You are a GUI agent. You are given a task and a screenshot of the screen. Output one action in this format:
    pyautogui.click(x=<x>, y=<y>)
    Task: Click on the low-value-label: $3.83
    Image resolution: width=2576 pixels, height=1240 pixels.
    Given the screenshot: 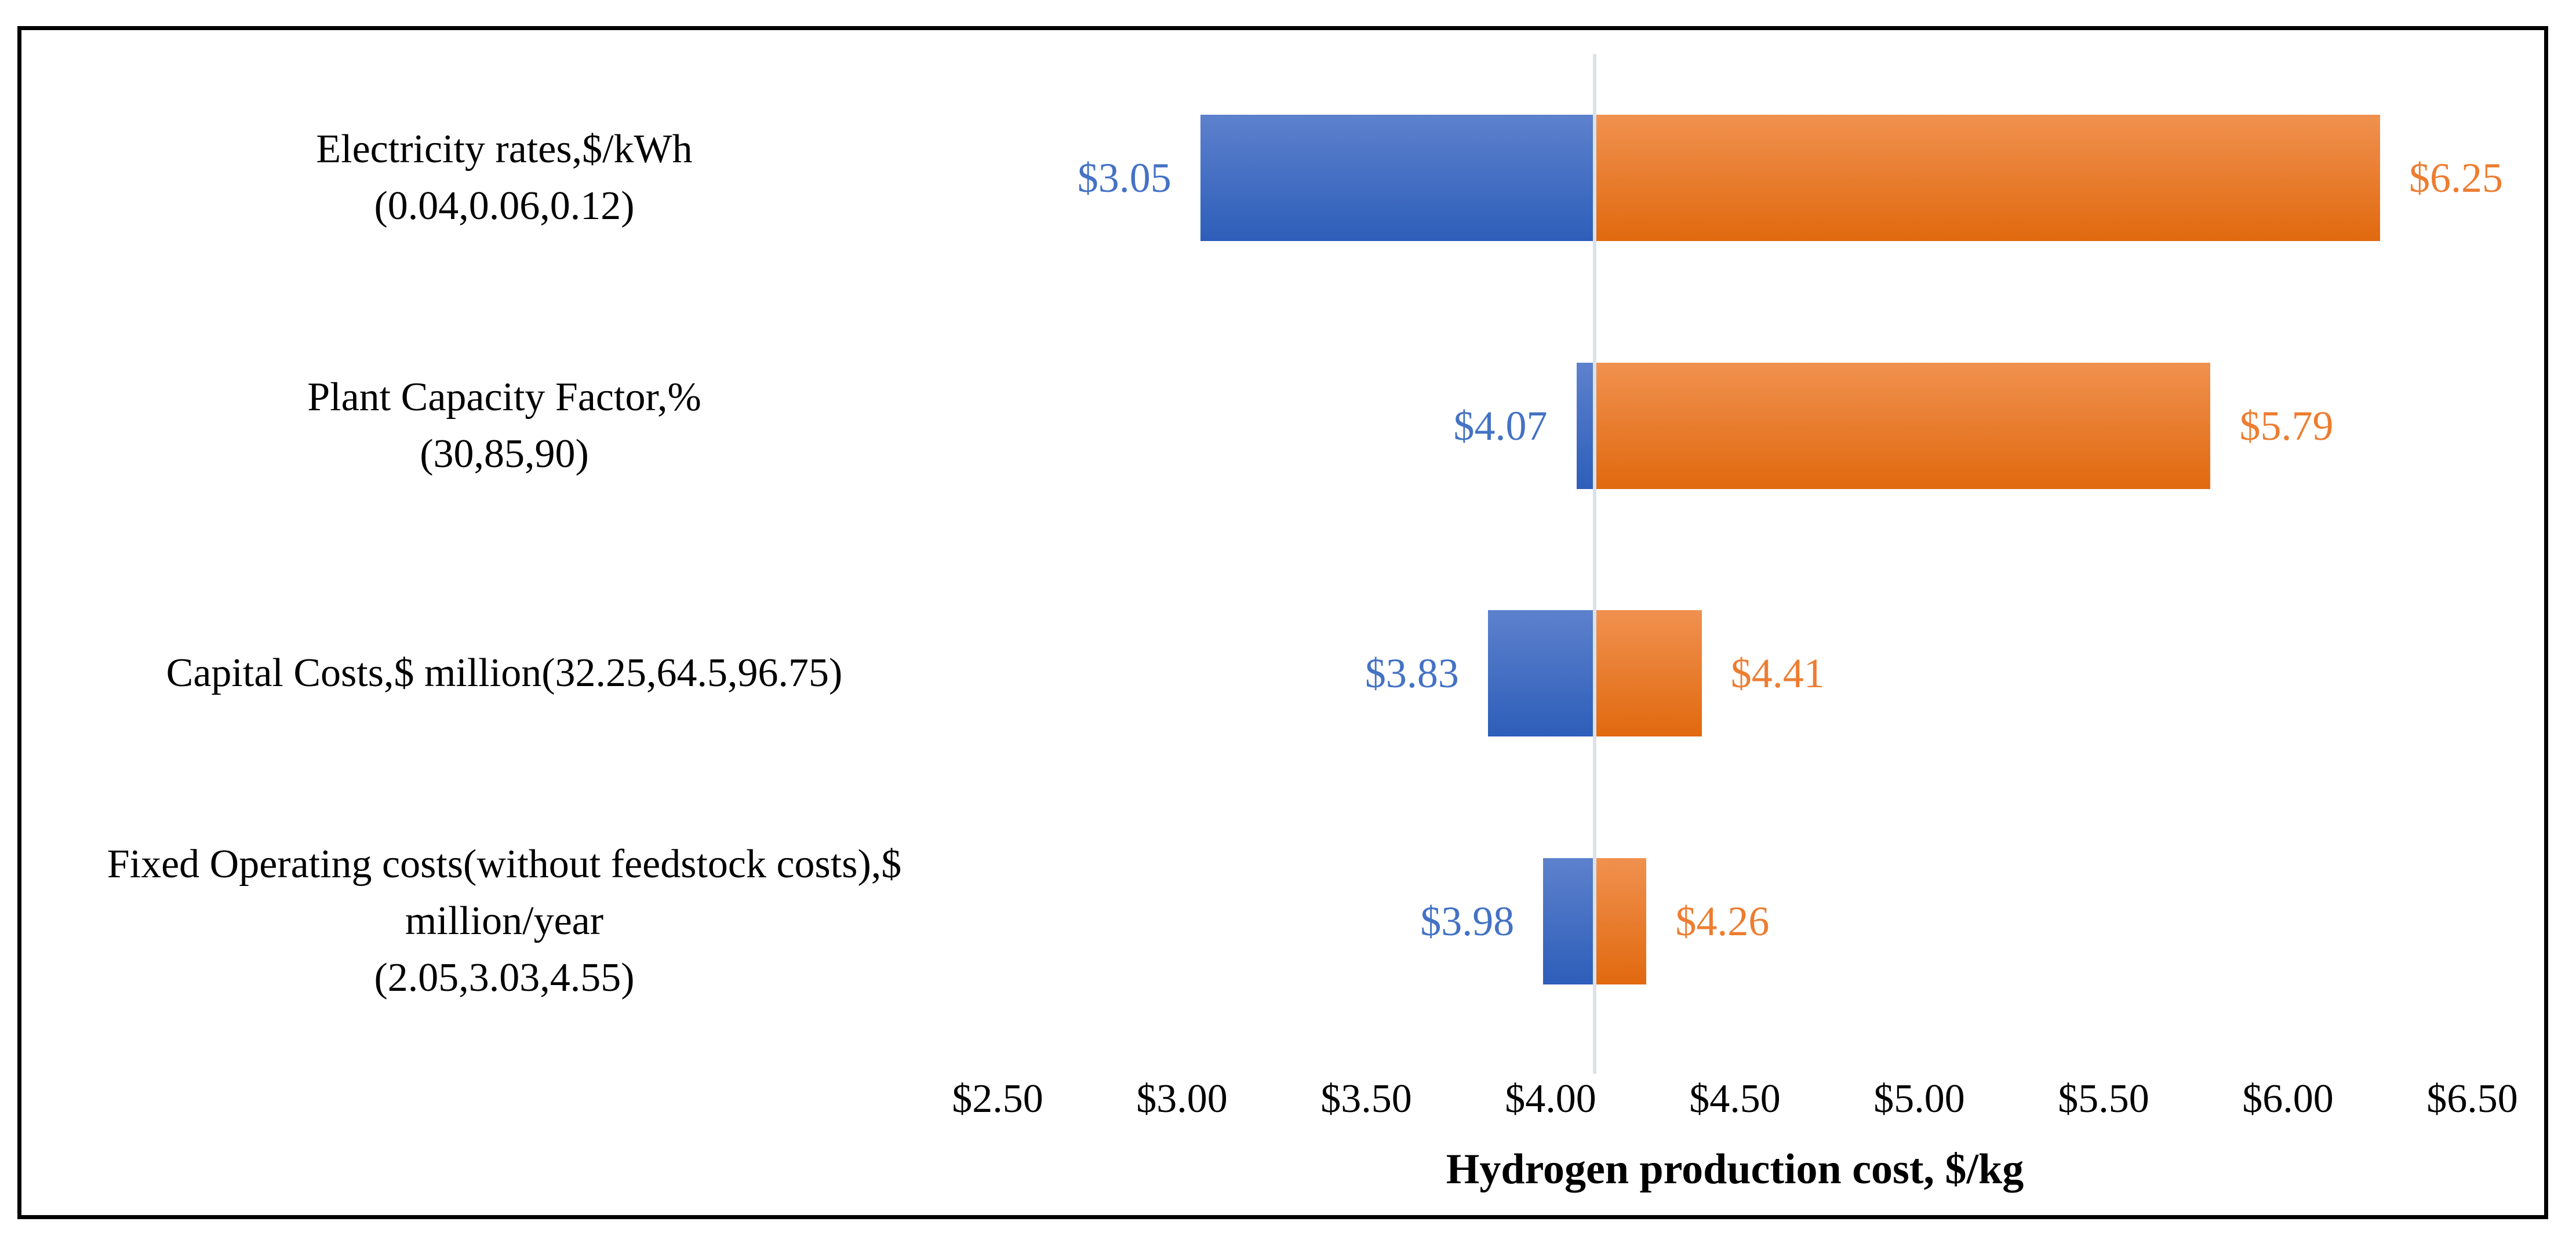 What is the action you would take?
    pyautogui.click(x=1412, y=673)
    